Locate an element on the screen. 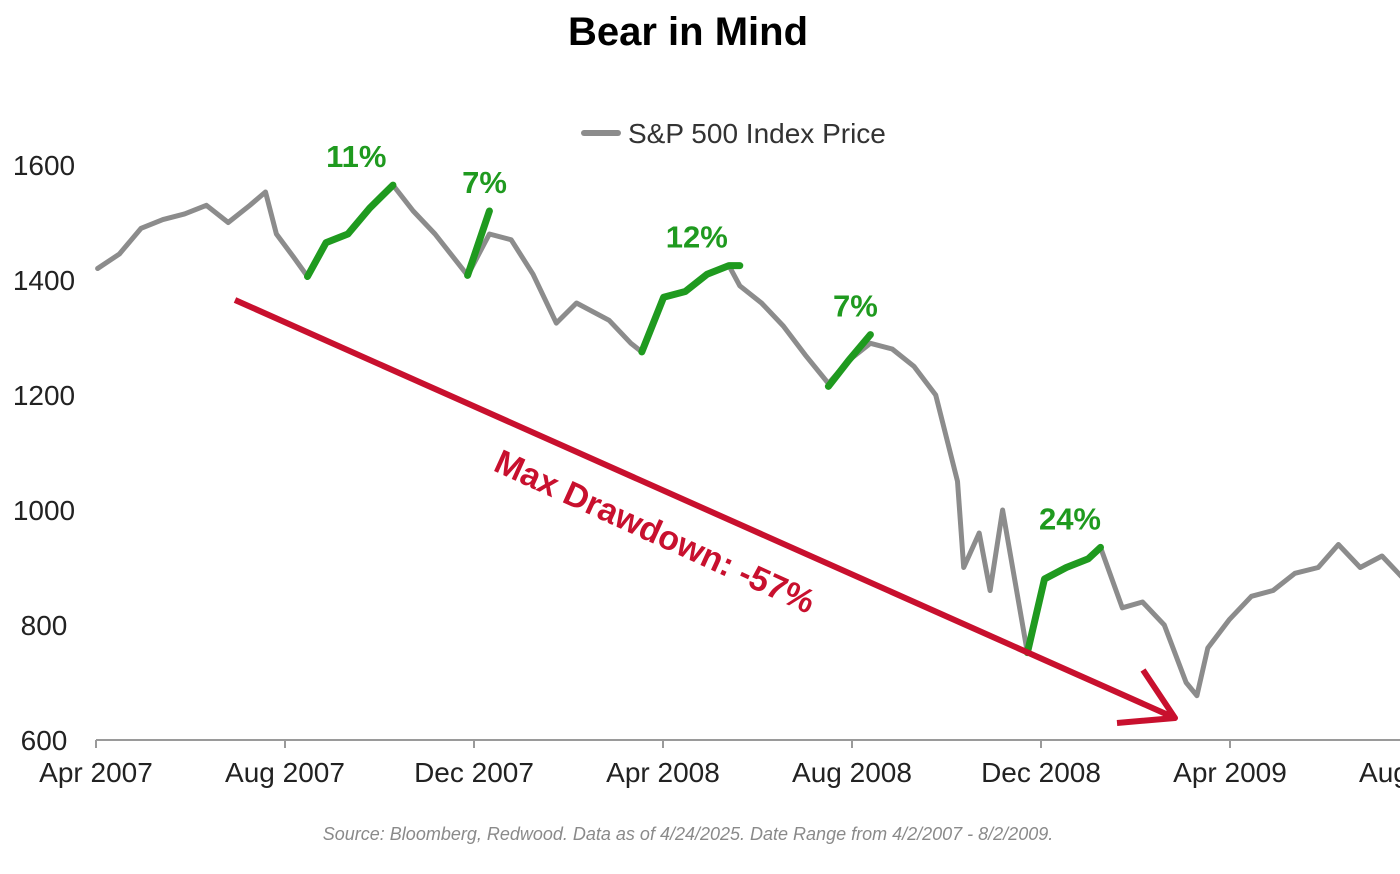  chart-title: Bear in Mind is located at coordinates (688, 32).